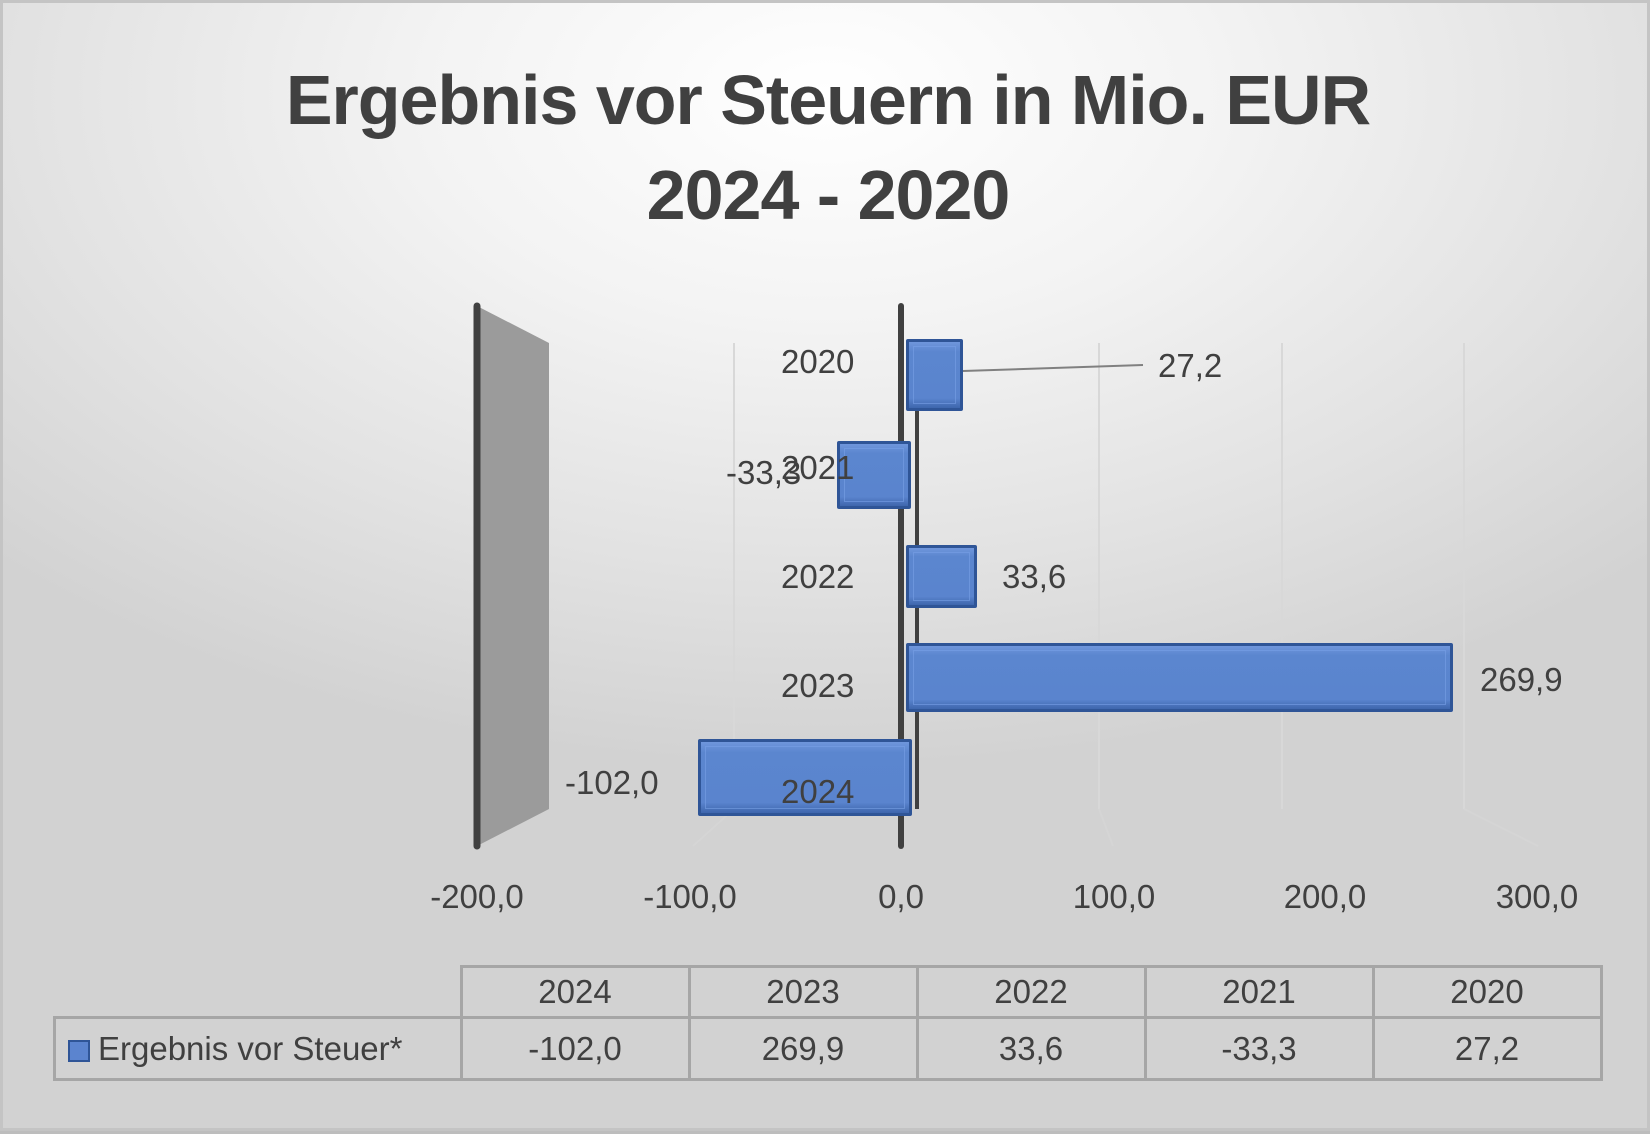 The image size is (1650, 1134). What do you see at coordinates (1053, 368) in the screenshot?
I see `leader-line` at bounding box center [1053, 368].